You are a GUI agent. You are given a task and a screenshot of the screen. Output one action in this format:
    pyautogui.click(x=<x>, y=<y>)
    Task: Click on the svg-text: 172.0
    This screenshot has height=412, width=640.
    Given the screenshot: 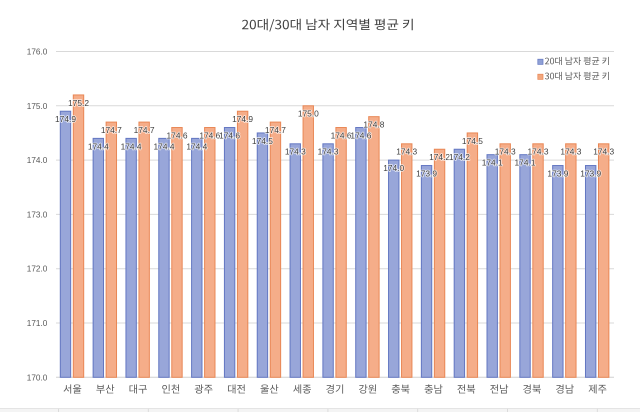 What is the action you would take?
    pyautogui.click(x=37, y=269)
    